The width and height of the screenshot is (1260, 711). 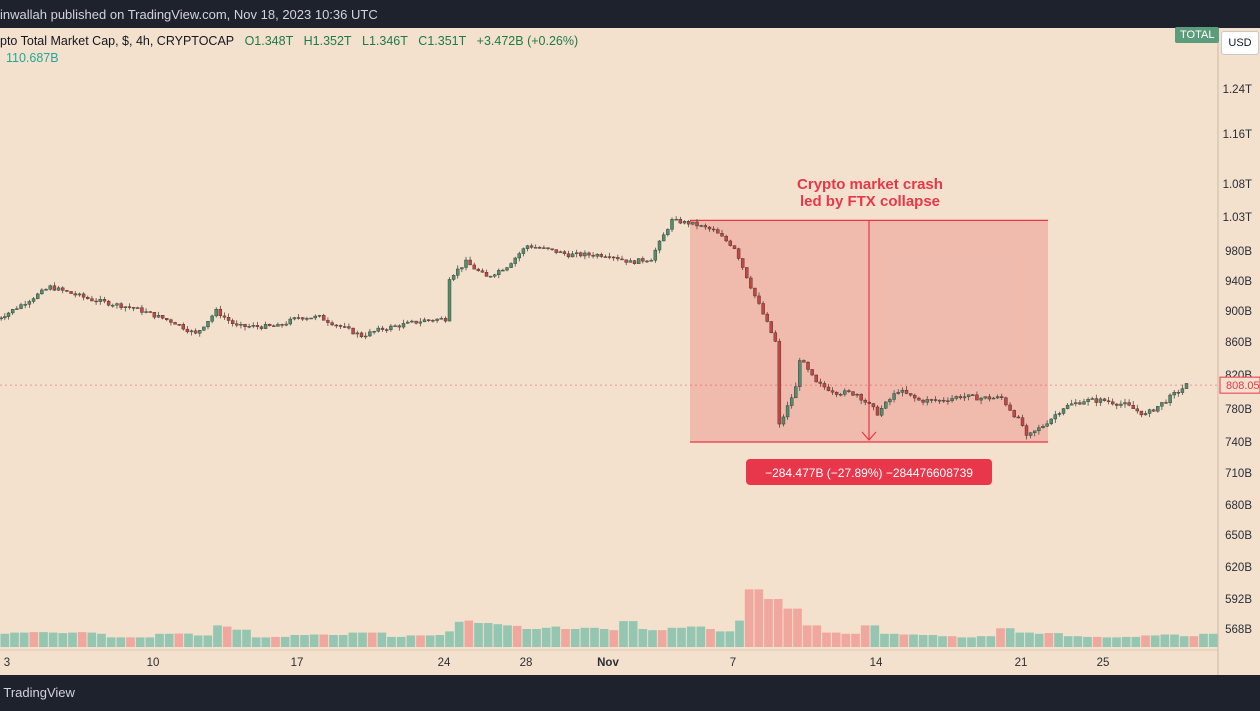 What do you see at coordinates (442, 41) in the screenshot?
I see `close-value: C1.351T` at bounding box center [442, 41].